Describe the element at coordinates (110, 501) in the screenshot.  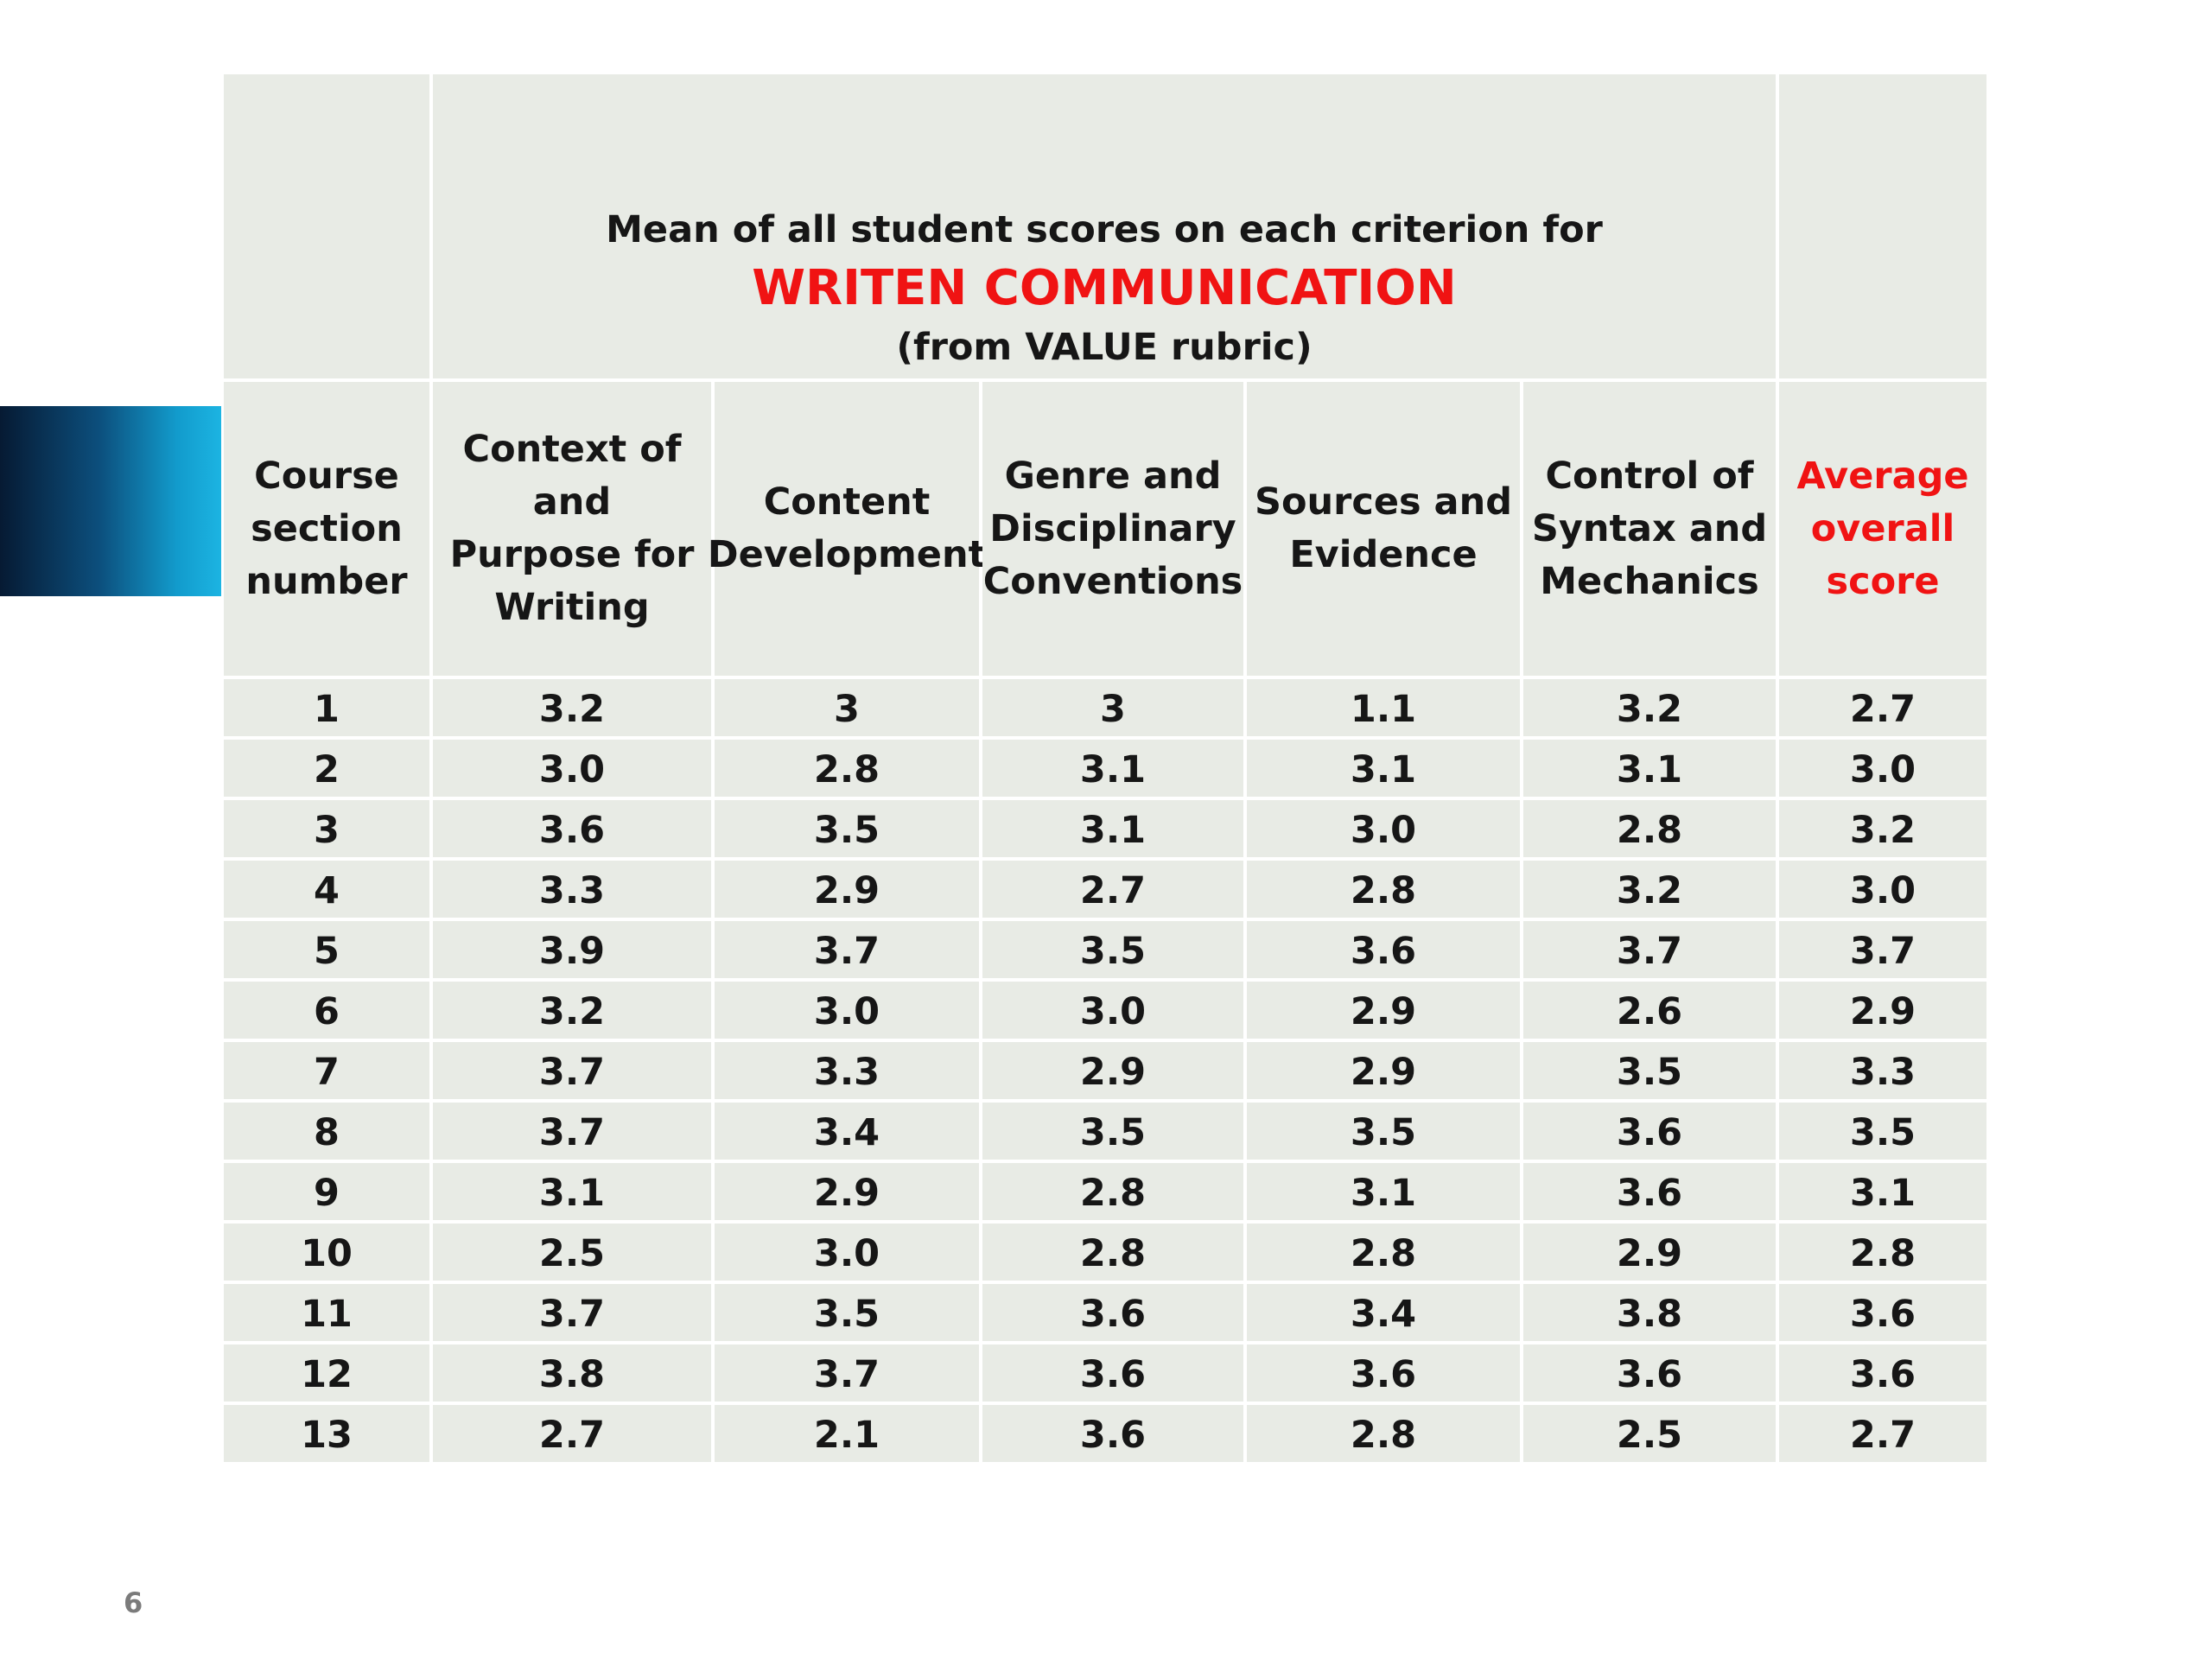
I see `accent-bar` at that location.